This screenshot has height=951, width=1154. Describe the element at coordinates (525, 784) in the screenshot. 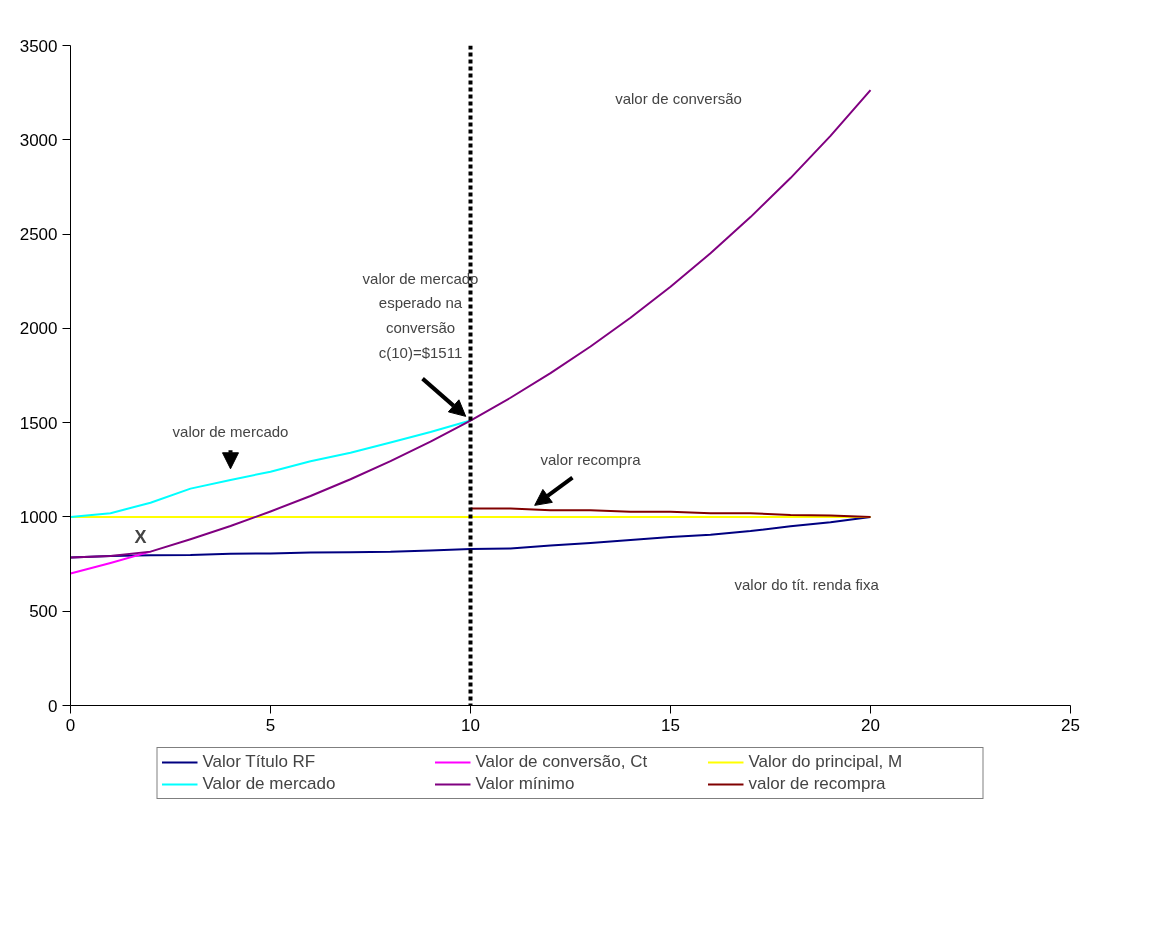

I see `legend-label: Valor mínimo` at that location.